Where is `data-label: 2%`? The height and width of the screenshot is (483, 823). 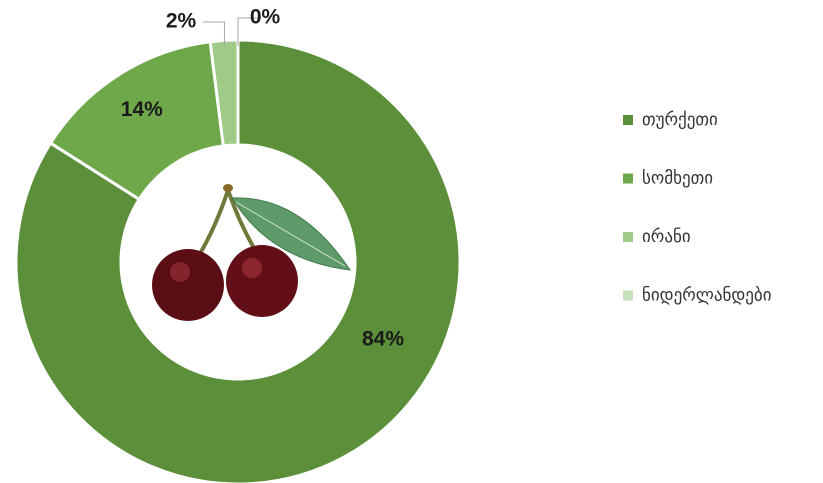 data-label: 2% is located at coordinates (181, 21).